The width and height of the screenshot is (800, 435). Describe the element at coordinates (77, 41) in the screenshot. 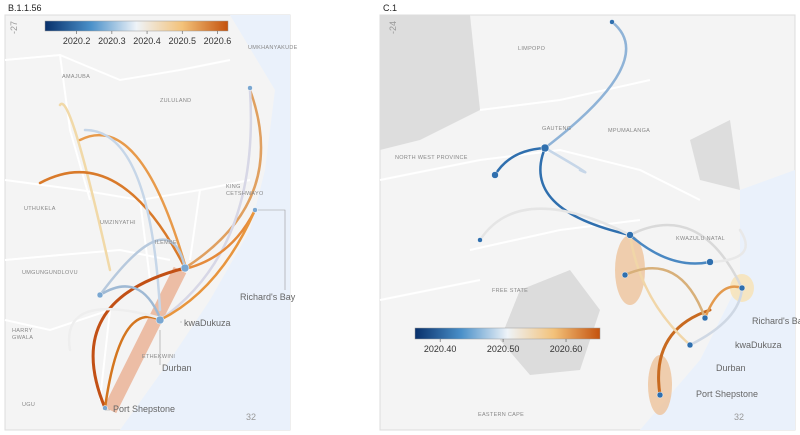

I see `colorbar-tick-label: 2020.2` at that location.